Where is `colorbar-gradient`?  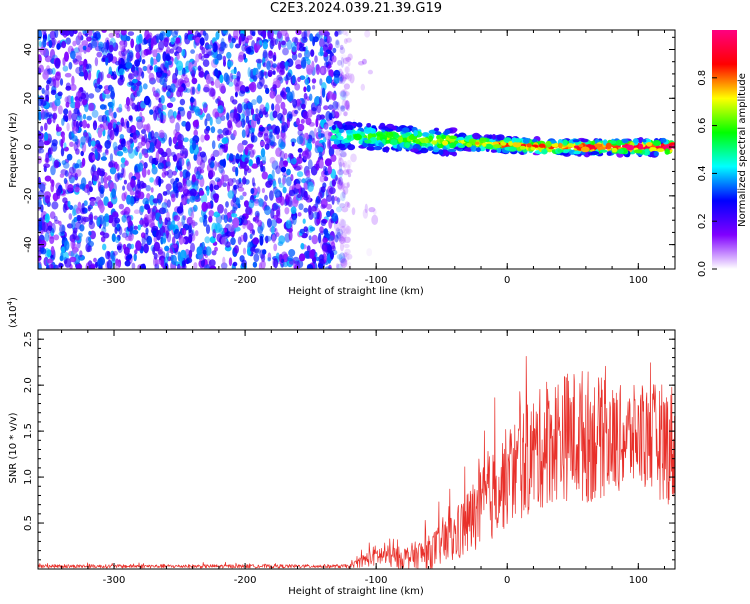 colorbar-gradient is located at coordinates (724, 149).